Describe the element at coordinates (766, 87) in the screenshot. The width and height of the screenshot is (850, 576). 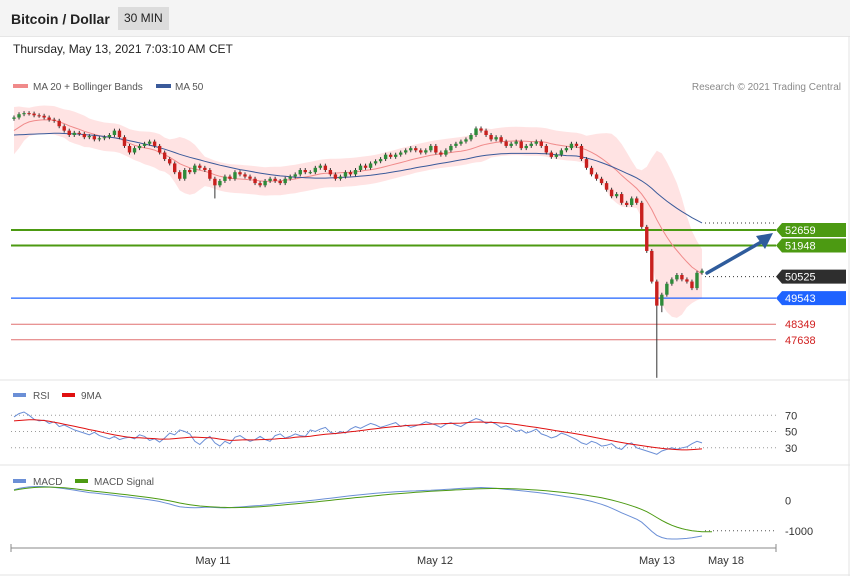
I see `credit-label: Research © 2021 Trading Central` at that location.